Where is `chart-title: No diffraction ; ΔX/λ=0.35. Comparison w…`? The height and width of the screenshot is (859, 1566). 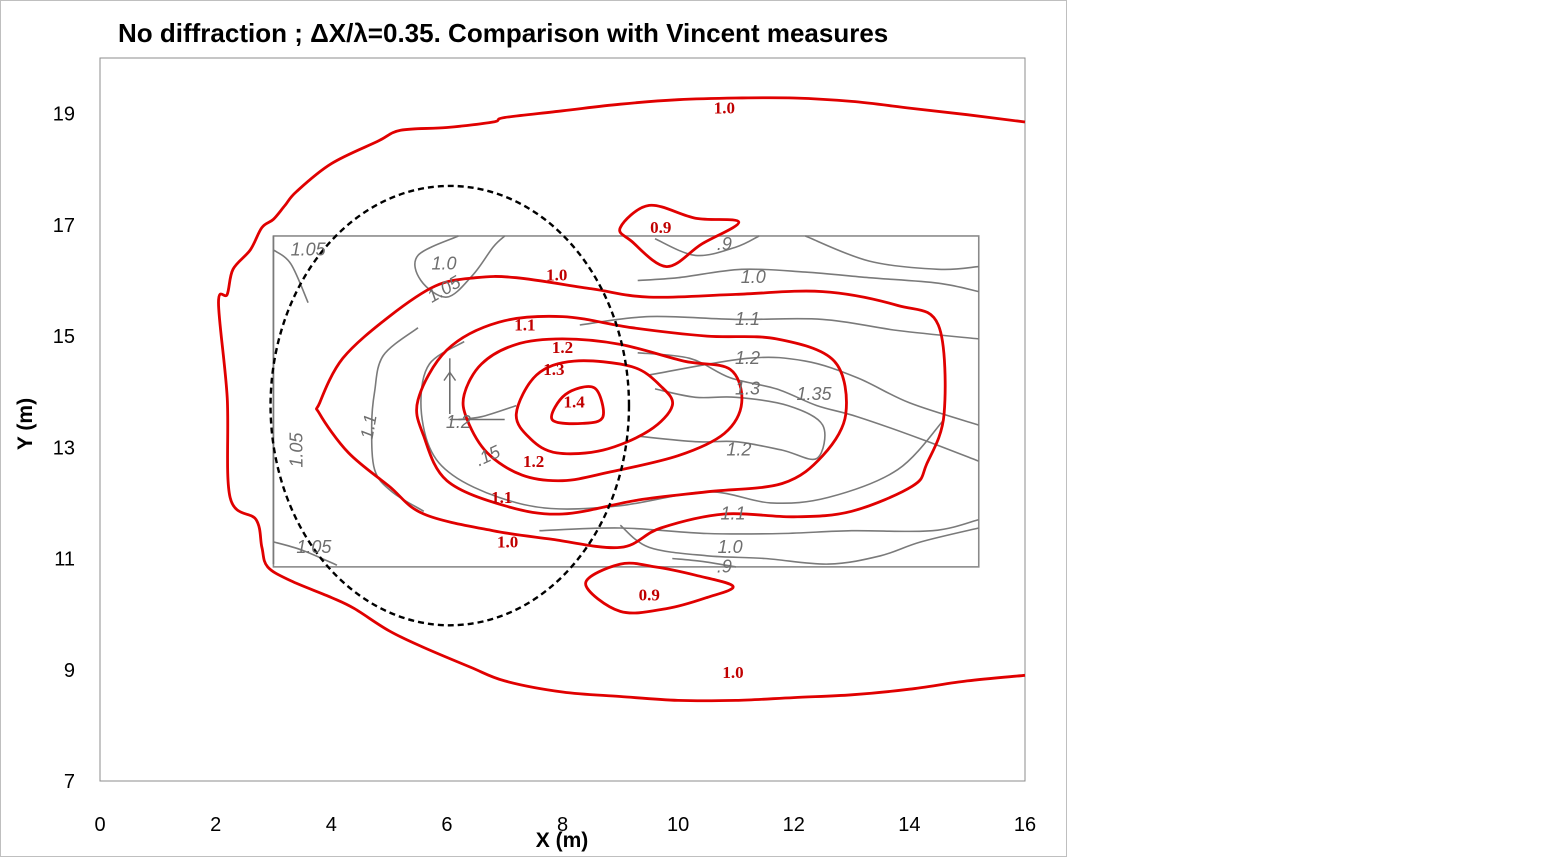 chart-title: No diffraction ; ΔX/λ=0.35. Comparison w… is located at coordinates (503, 33).